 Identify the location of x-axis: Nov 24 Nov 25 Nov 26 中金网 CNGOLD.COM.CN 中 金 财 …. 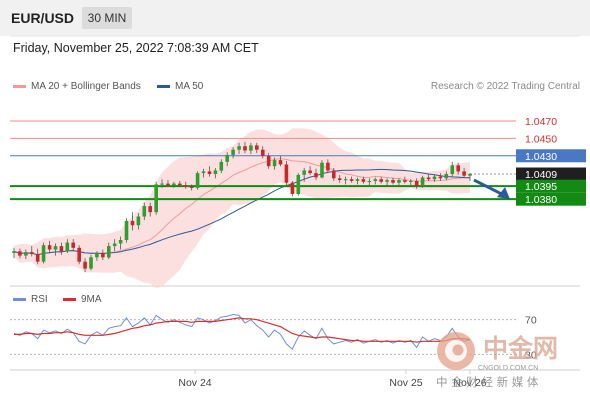
(368, 361).